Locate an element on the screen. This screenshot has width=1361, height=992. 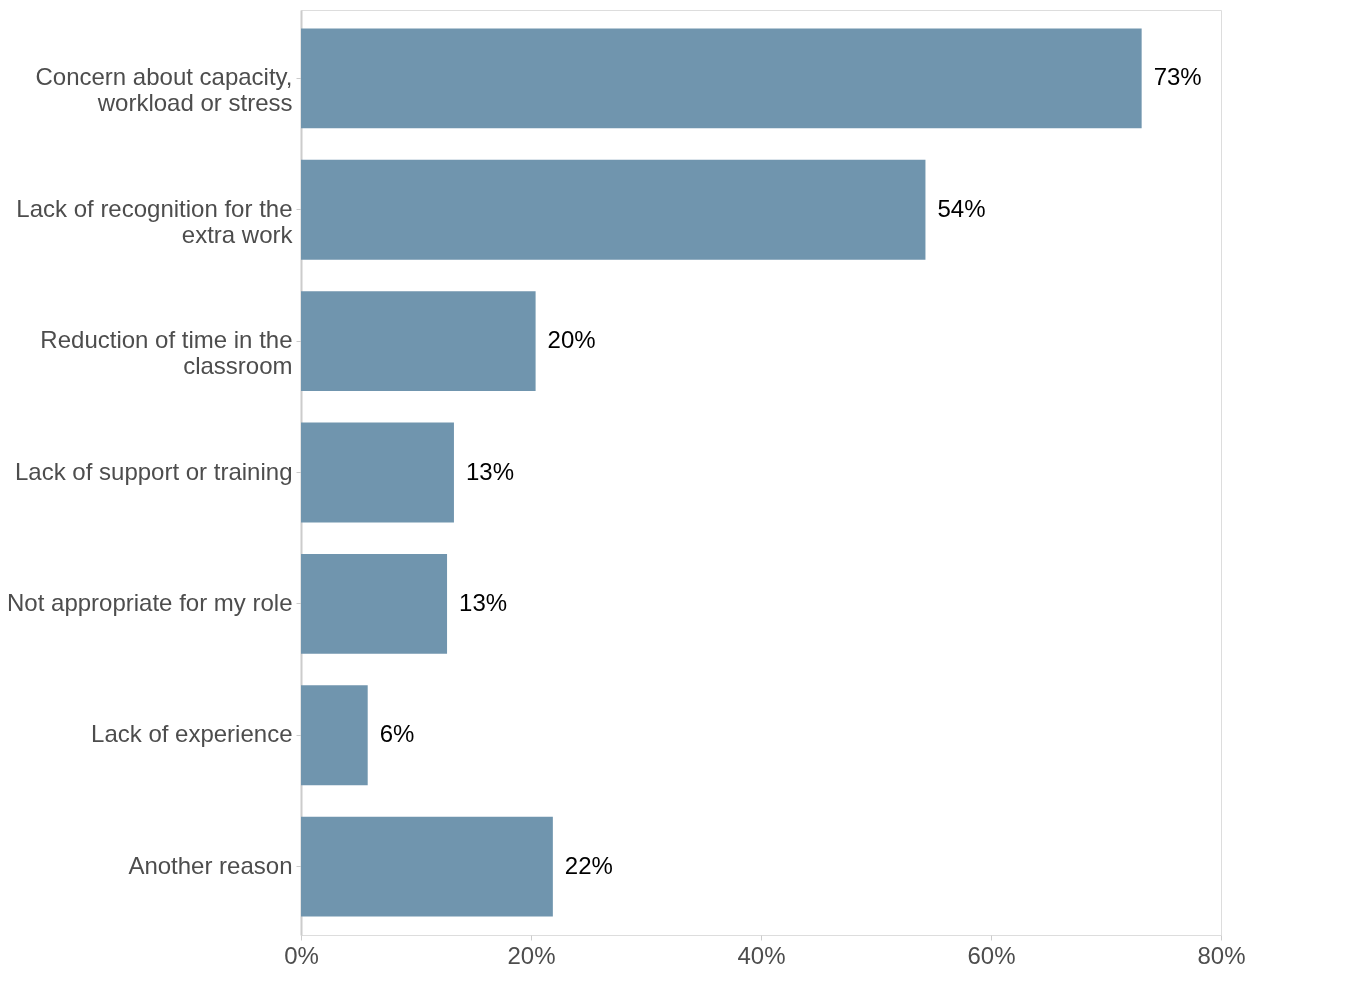
data-label: 22% is located at coordinates (588, 865).